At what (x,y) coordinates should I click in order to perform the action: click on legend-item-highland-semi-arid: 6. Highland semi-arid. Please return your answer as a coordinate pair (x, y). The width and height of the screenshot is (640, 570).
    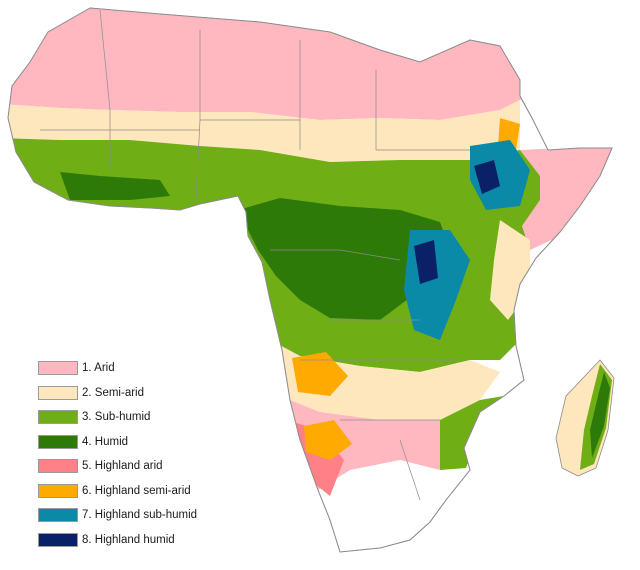
    Looking at the image, I should click on (158, 491).